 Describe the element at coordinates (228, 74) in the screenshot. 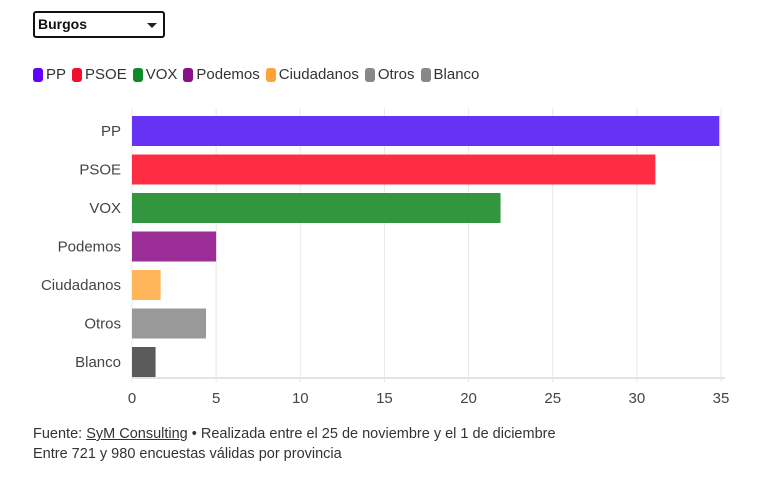

I see `legend-label: Podemos` at that location.